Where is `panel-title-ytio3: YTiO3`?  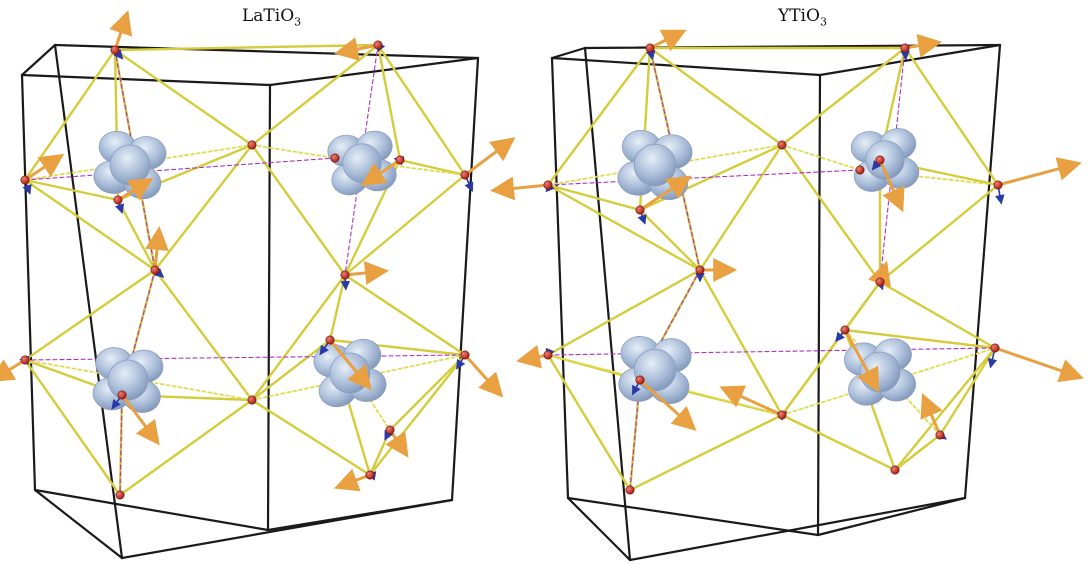
panel-title-ytio3: YTiO3 is located at coordinates (802, 17).